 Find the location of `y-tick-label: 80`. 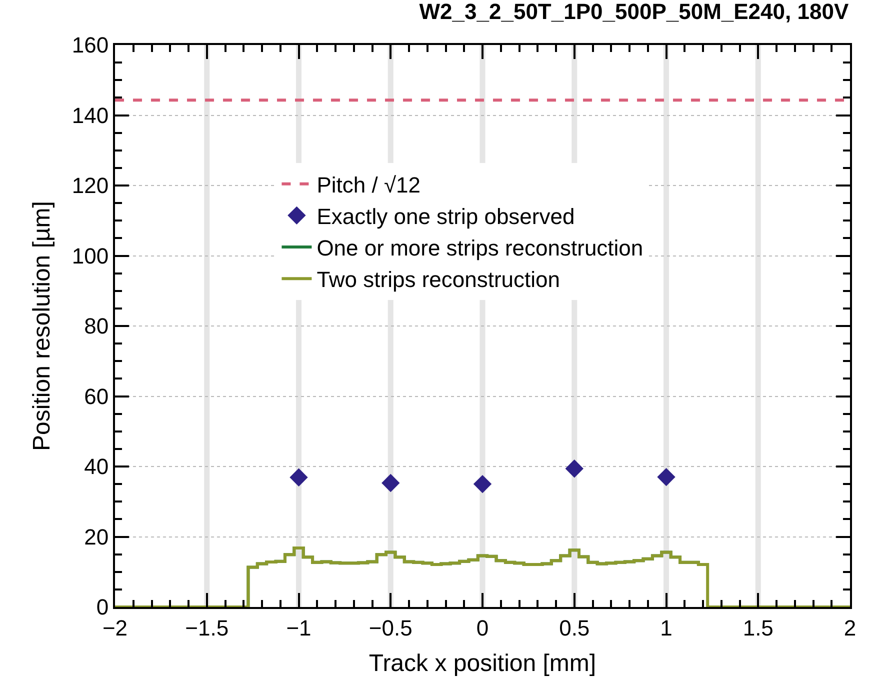

y-tick-label: 80 is located at coordinates (96, 326).